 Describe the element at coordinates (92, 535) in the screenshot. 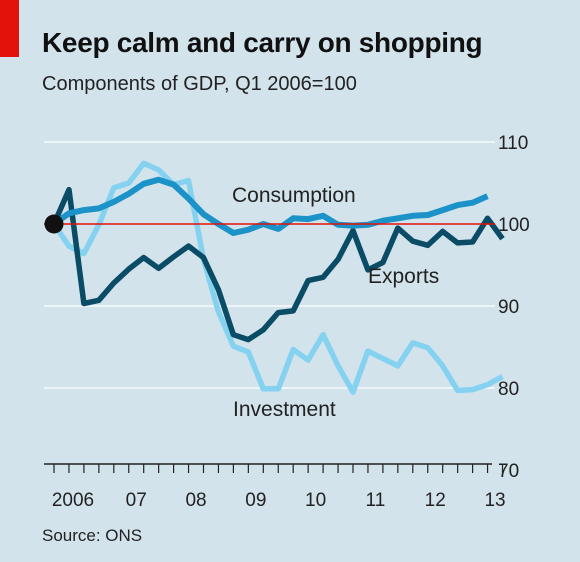

I see `source-note: Source: ONS` at that location.